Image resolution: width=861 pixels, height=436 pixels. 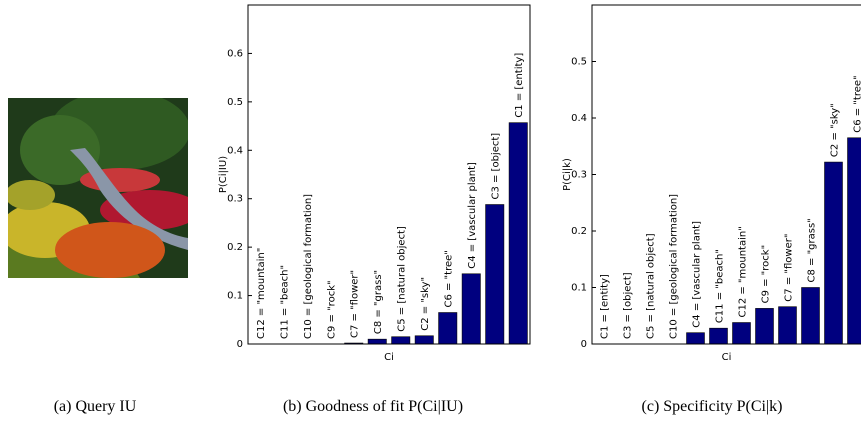 I want to click on caption: (c) Specificity P(Ci|k), so click(x=712, y=406).